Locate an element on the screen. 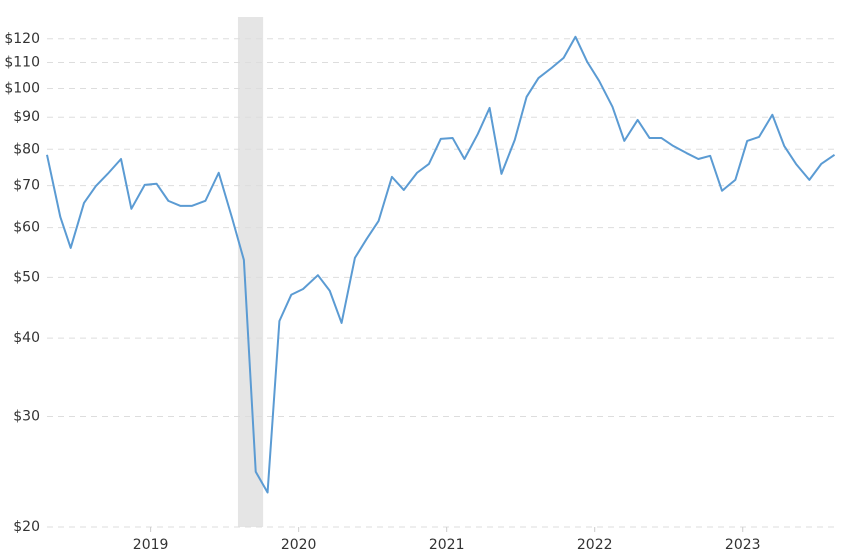 This screenshot has width=845, height=557. y-tick-label: $100 is located at coordinates (22, 88).